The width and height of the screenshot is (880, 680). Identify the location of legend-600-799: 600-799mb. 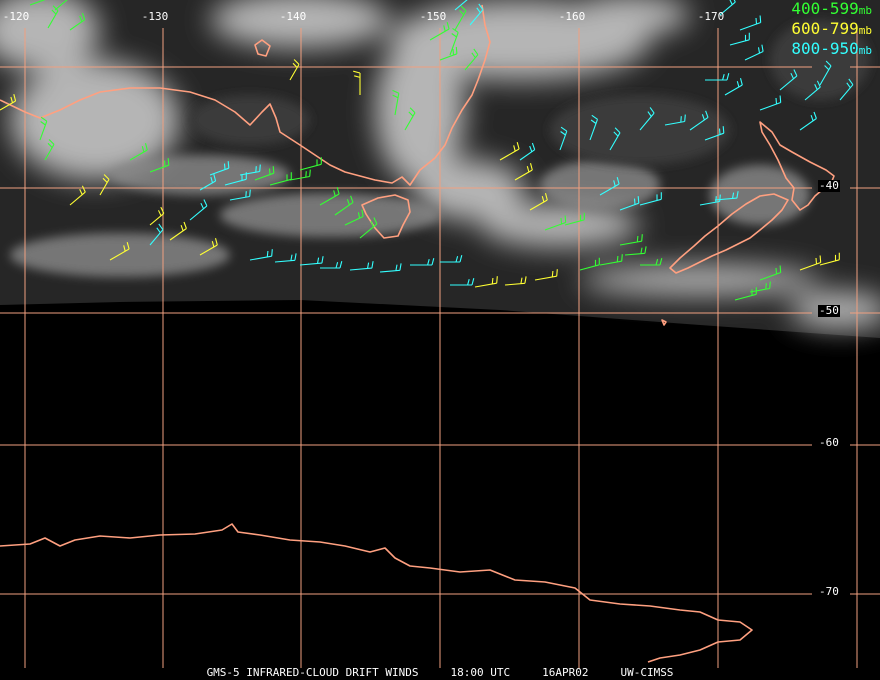
(831, 28).